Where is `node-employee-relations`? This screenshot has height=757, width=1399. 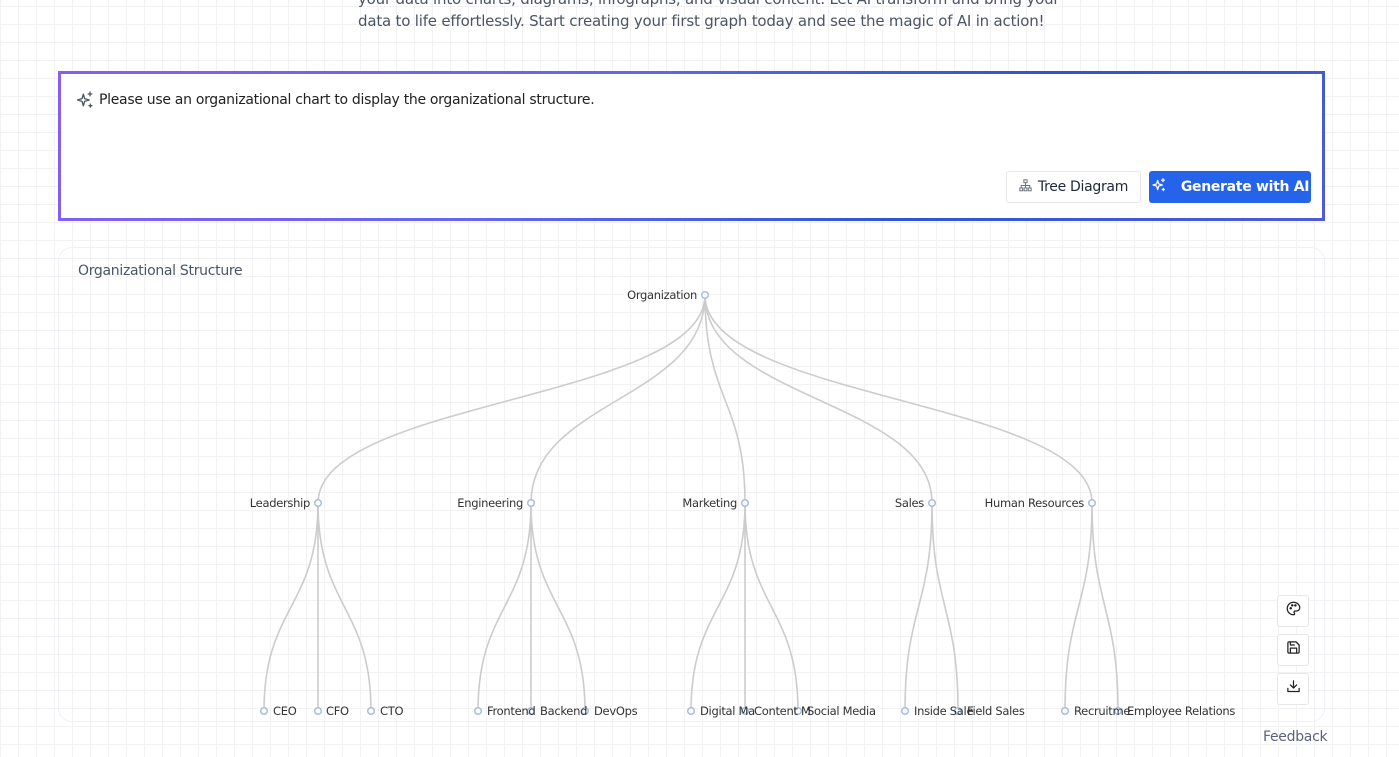
node-employee-relations is located at coordinates (1118, 711).